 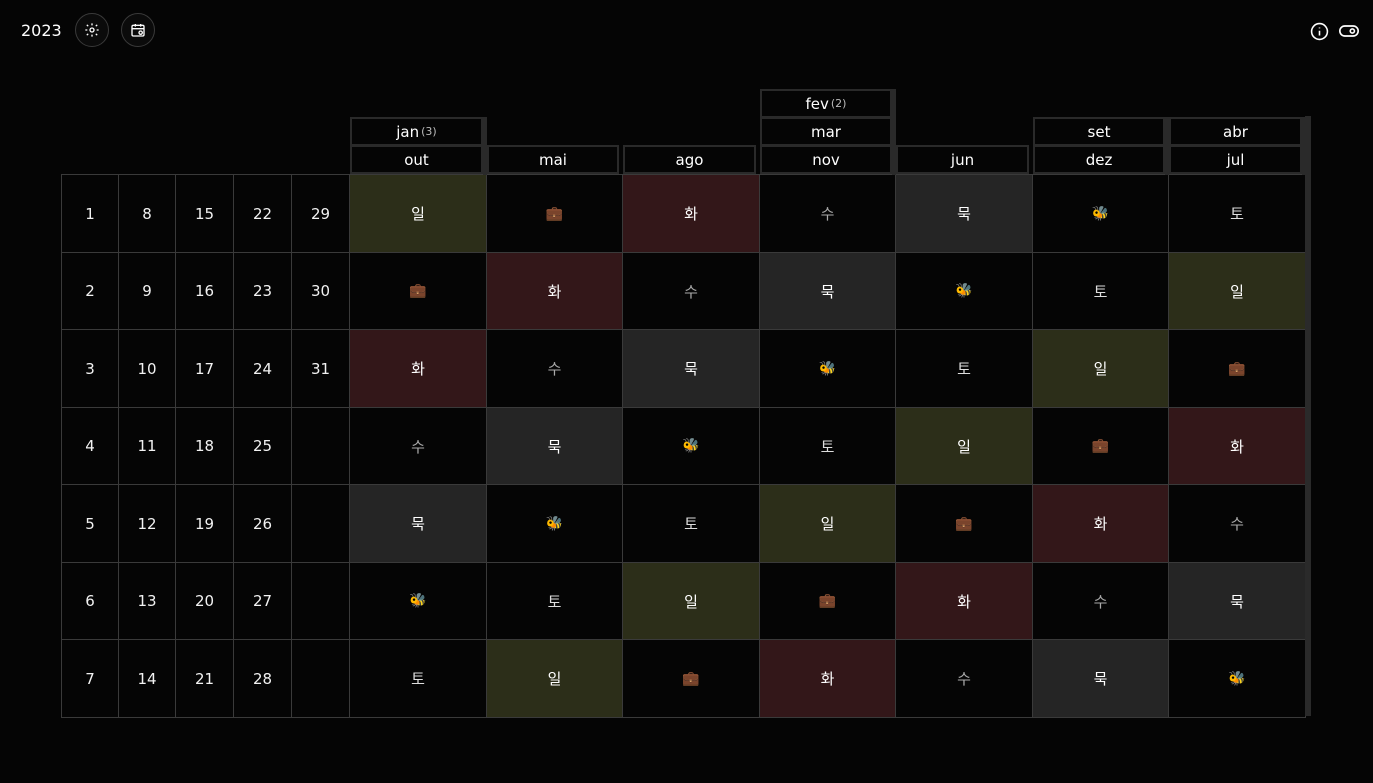 What do you see at coordinates (320, 213) in the screenshot?
I see `day-number-cell: 29` at bounding box center [320, 213].